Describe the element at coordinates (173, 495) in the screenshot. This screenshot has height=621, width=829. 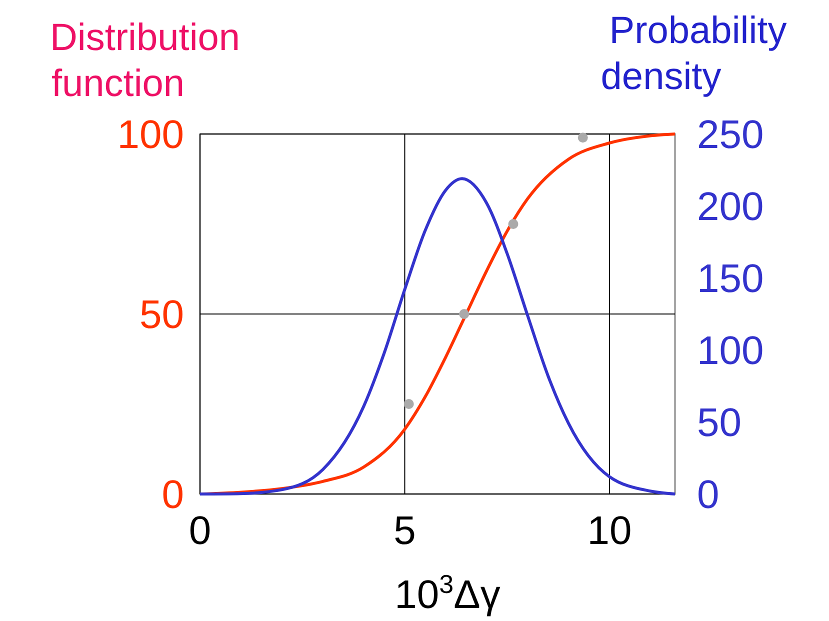
I see `y-tick-label: 0` at that location.